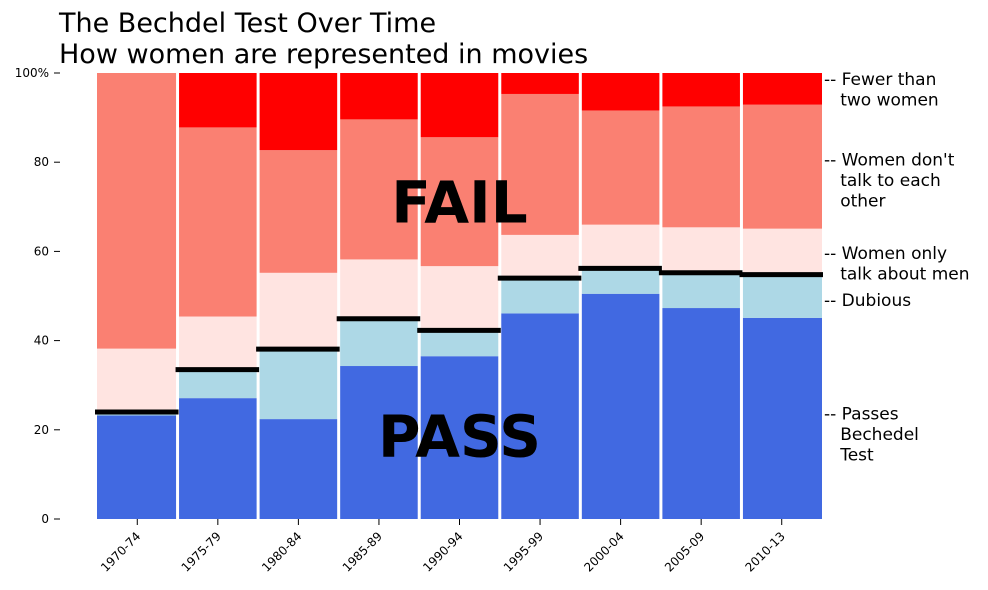 Image resolution: width=988 pixels, height=590 pixels. Describe the element at coordinates (684, 551) in the screenshot. I see `x-tick-label: 2005-09` at that location.